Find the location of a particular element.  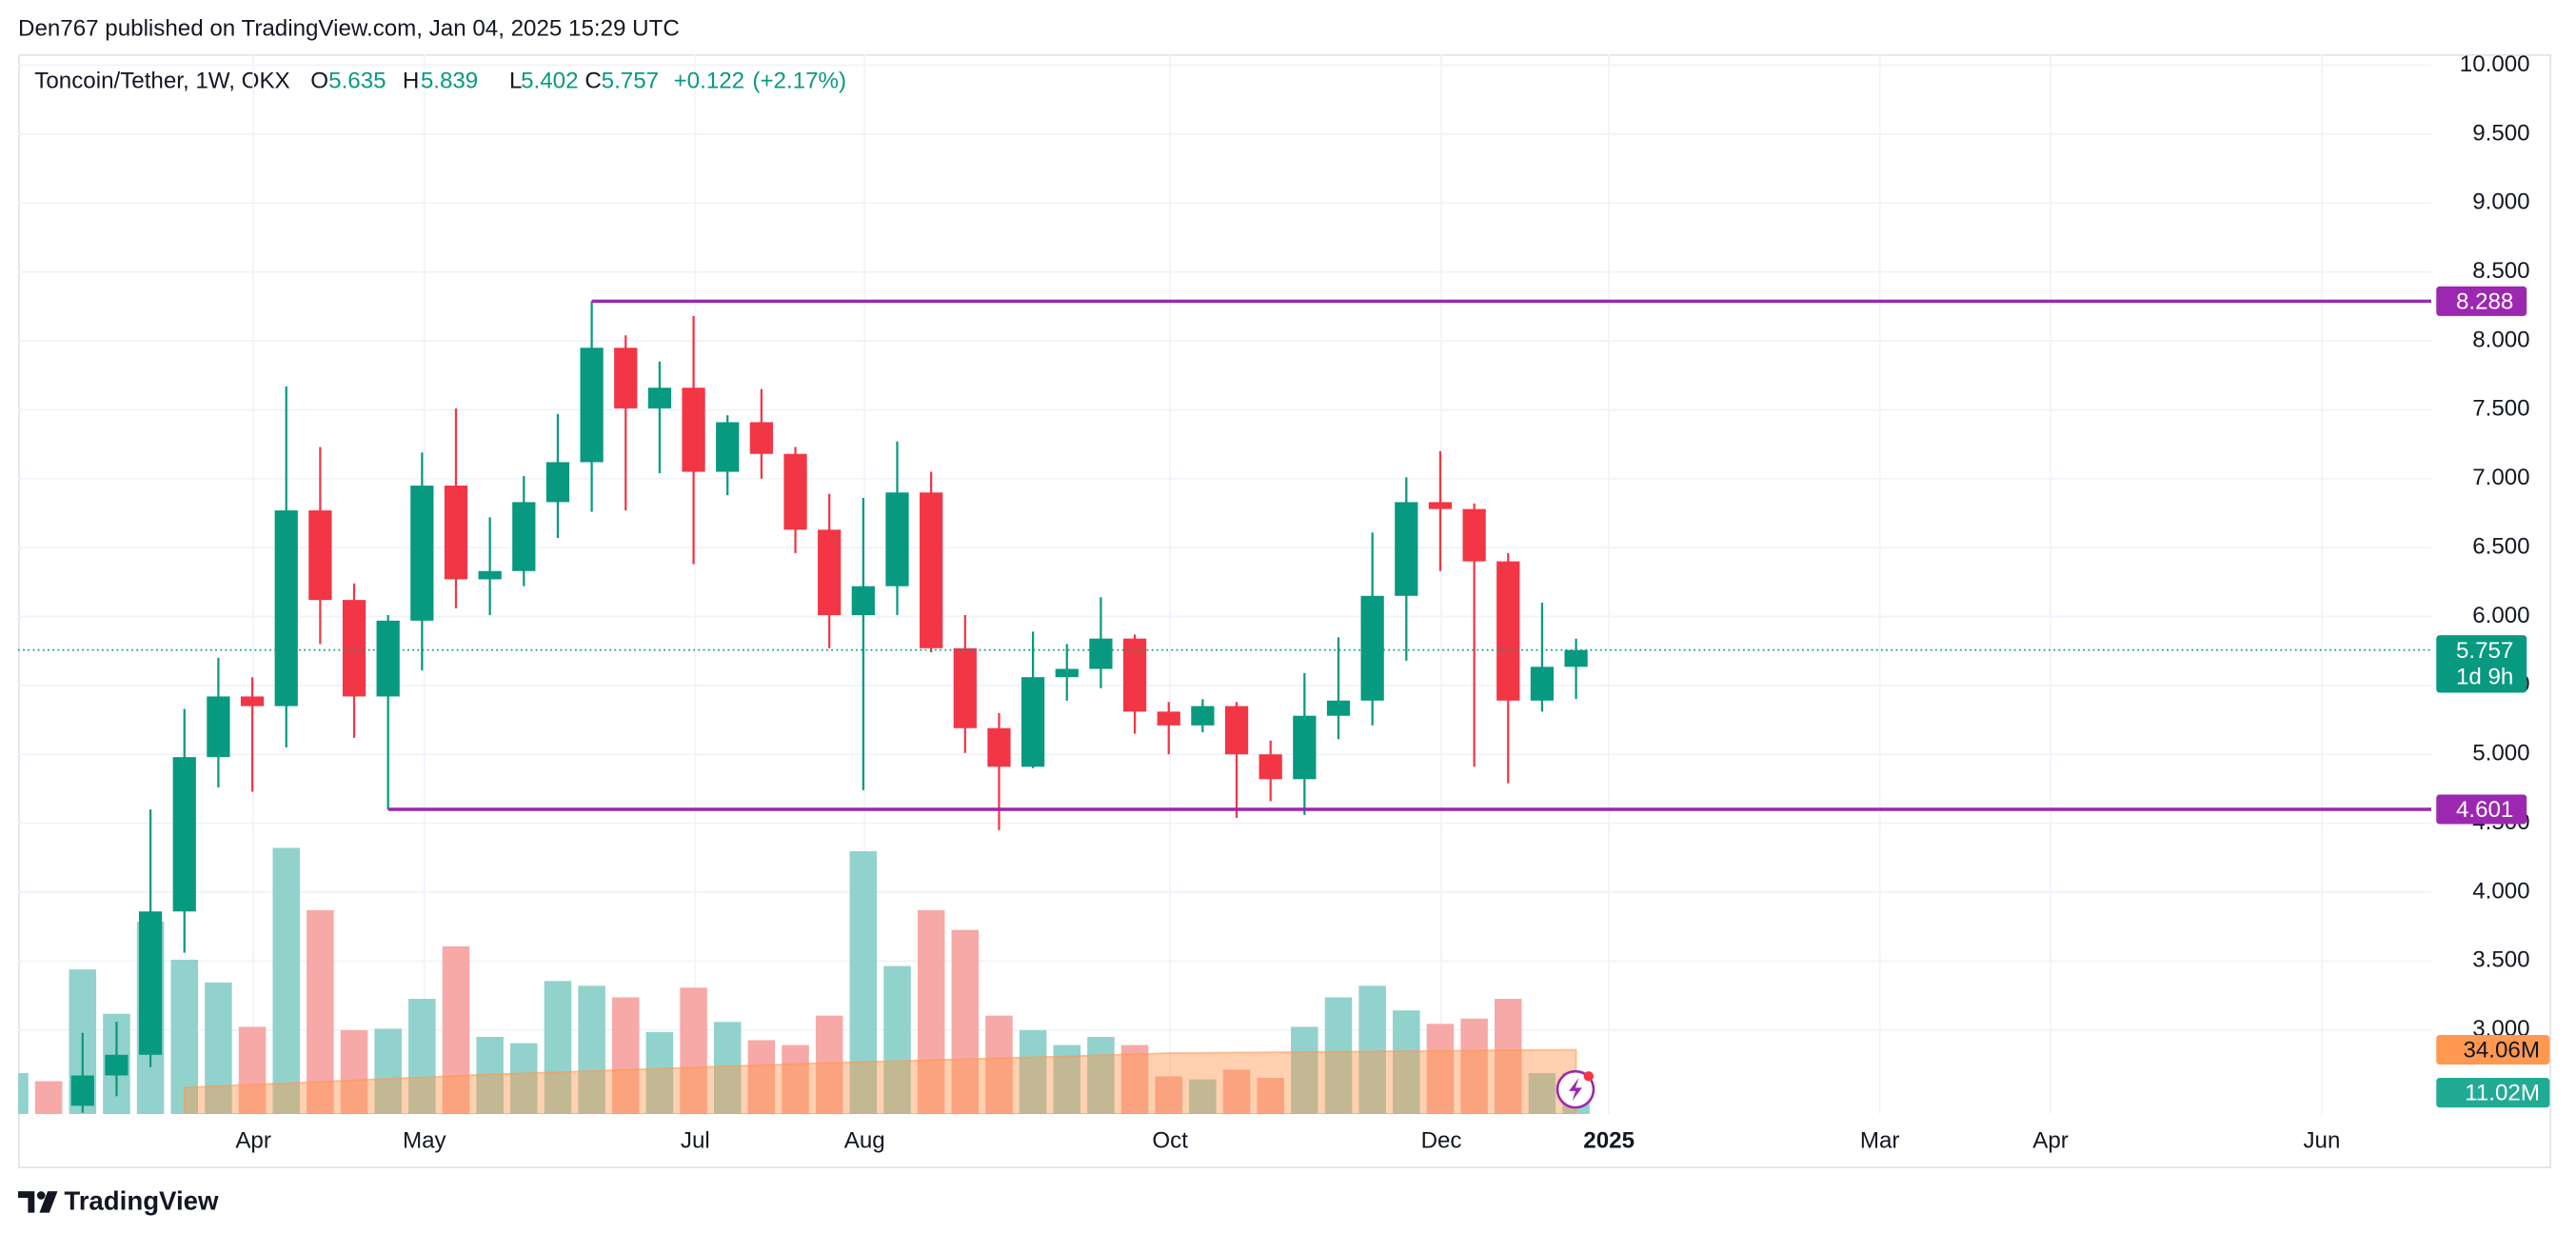

ohlc-letter: O is located at coordinates (319, 81).